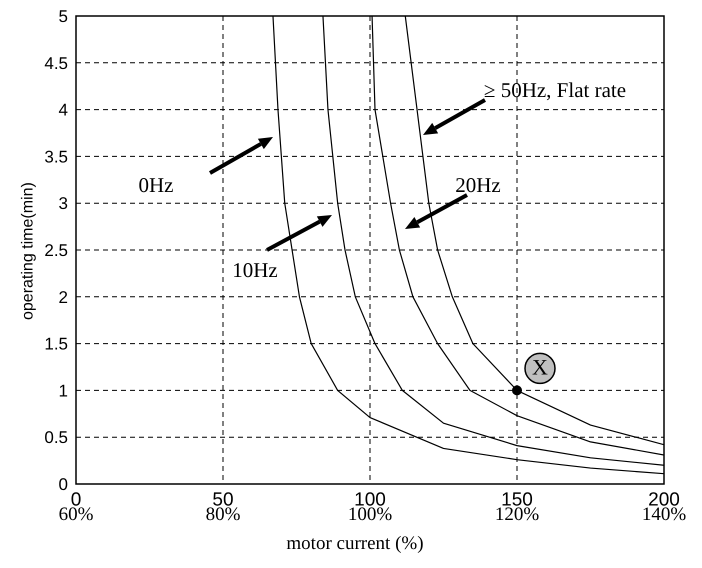  I want to click on y-tick-label: 1, so click(63, 390).